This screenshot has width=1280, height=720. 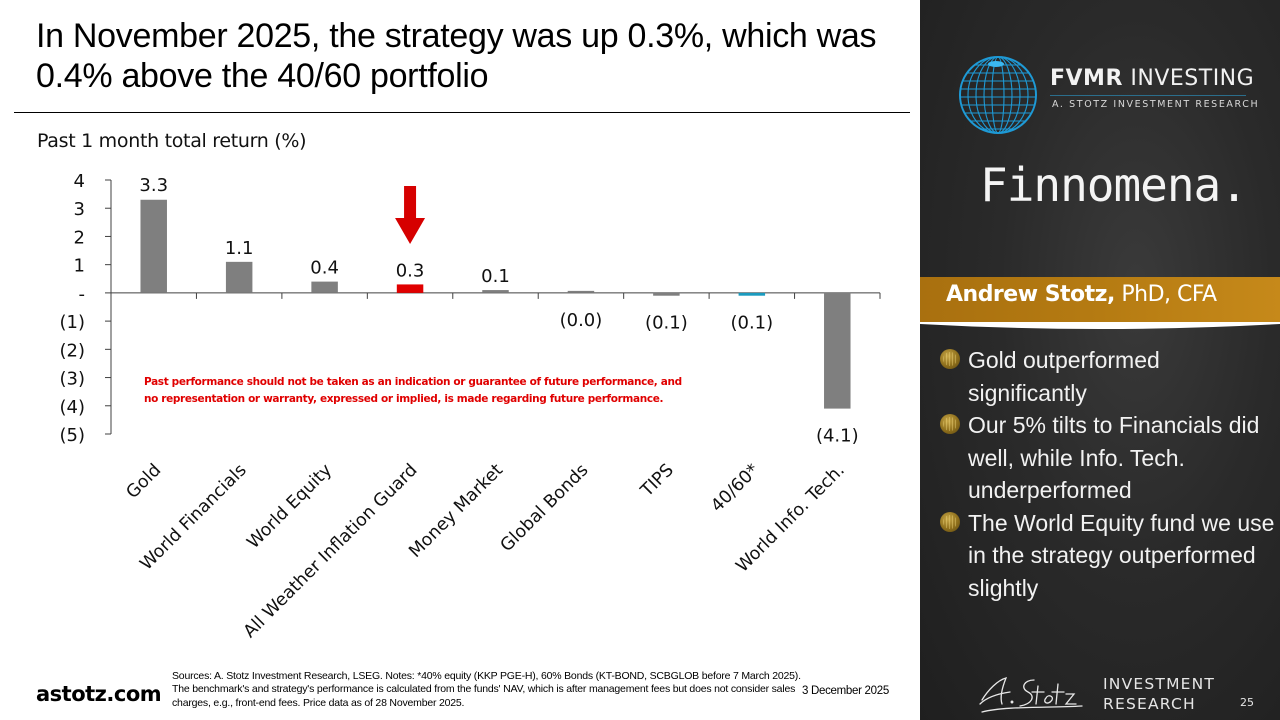 I want to click on research-line-1: INVESTMENT, so click(x=1159, y=684).